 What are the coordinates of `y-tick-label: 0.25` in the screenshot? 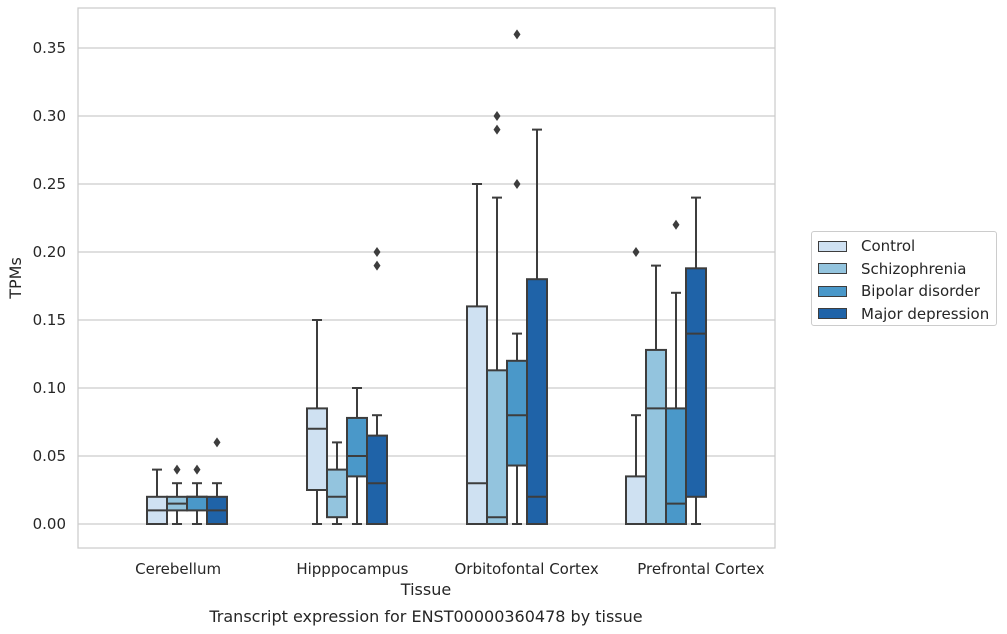 It's located at (49, 184).